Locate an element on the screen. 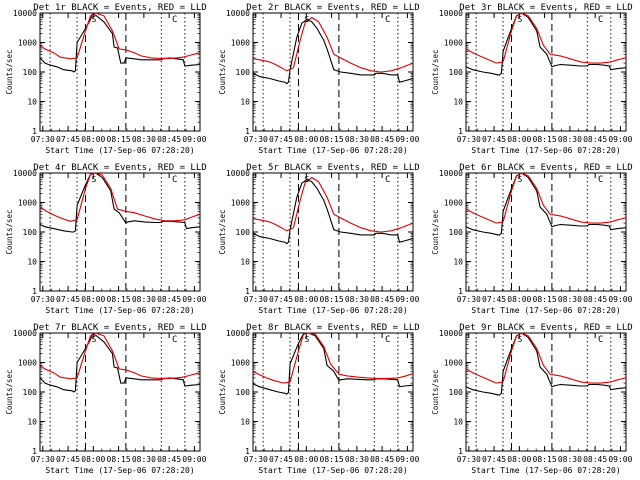 The height and width of the screenshot is (480, 640). panel-title: Det 1r BLACK = Events, RED = LLD is located at coordinates (119, 8).